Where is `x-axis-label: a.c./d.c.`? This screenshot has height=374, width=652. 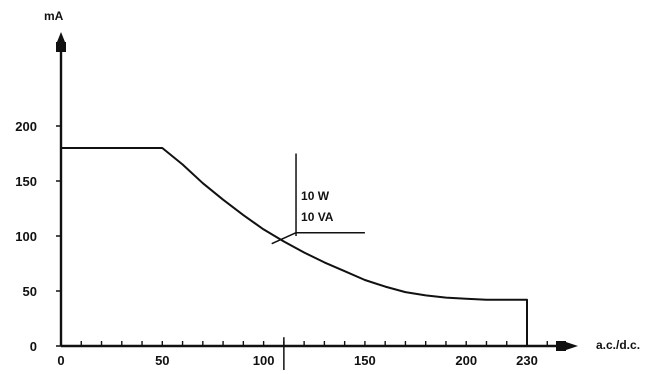 x-axis-label: a.c./d.c. is located at coordinates (618, 345).